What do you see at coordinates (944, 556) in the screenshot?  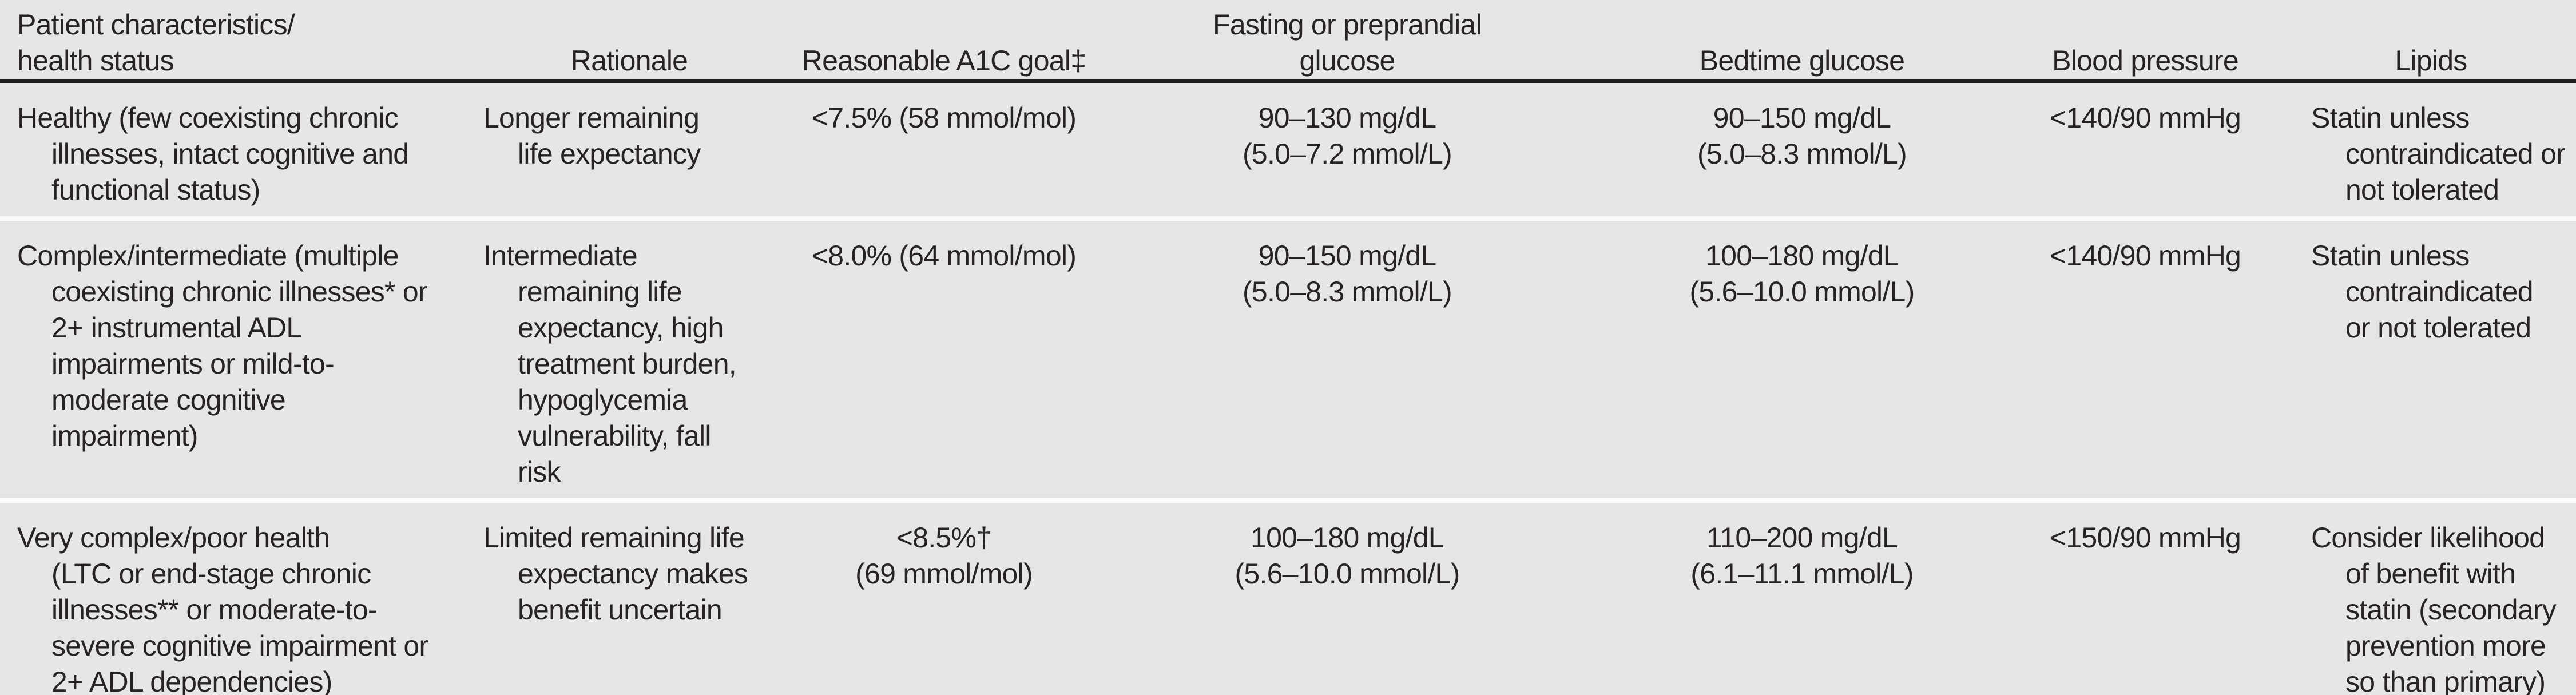 I see `table-cell: <8.5%† (69 mmol/mol)` at bounding box center [944, 556].